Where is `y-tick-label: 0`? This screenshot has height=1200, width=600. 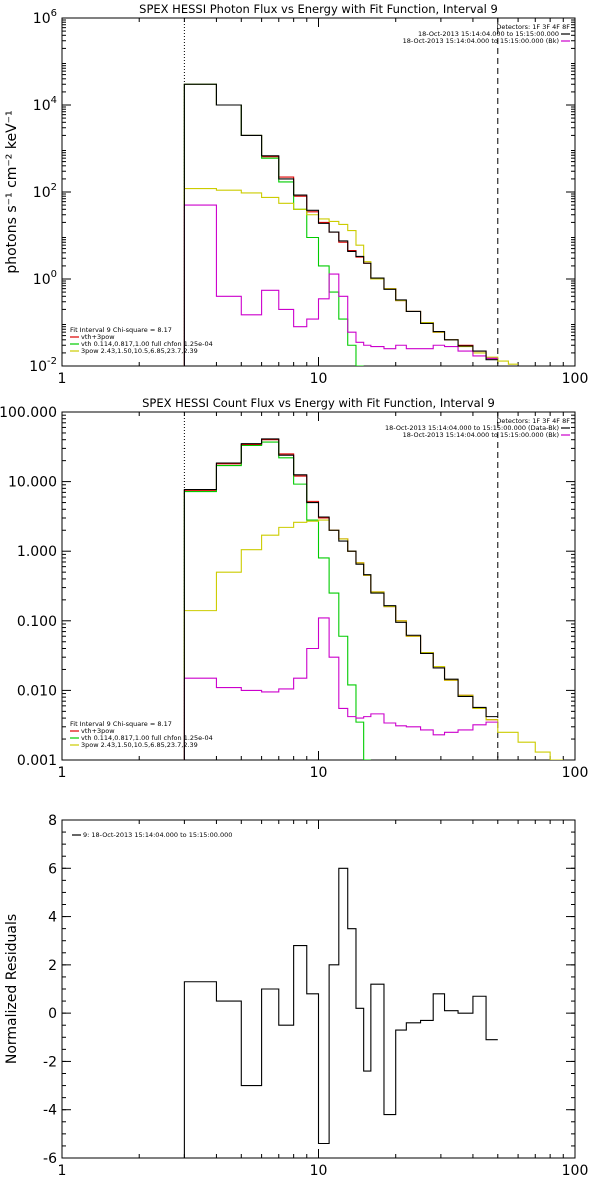 y-tick-label: 0 is located at coordinates (52, 1014).